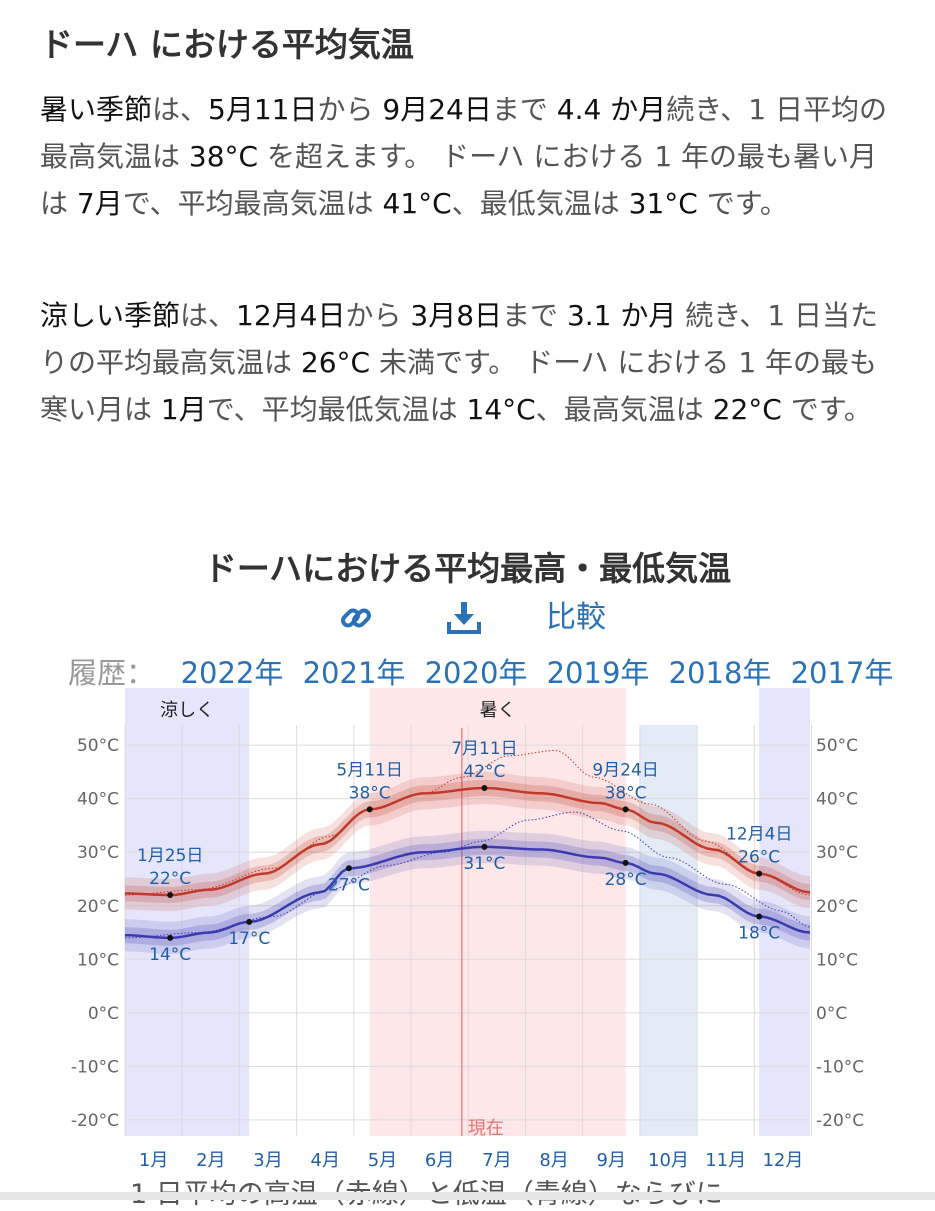 This screenshot has width=935, height=1211. I want to click on cold-high: 22°C, so click(747, 409).